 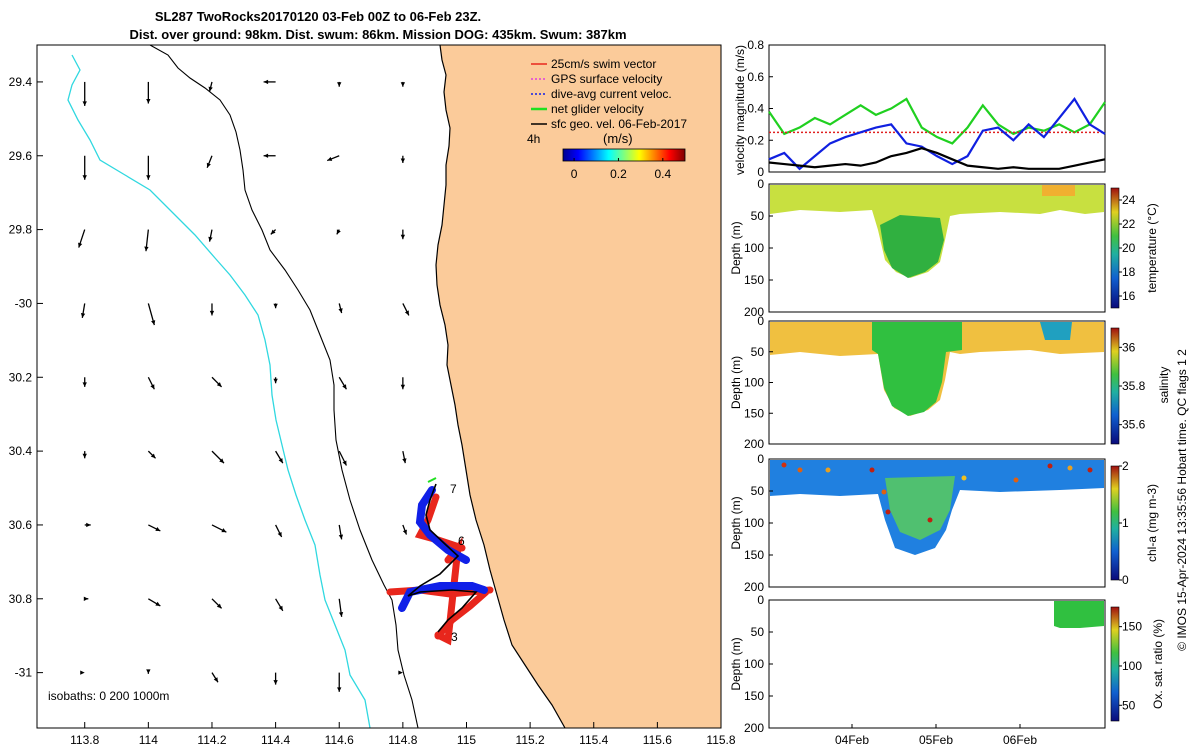 What do you see at coordinates (852, 740) in the screenshot?
I see `section-xtick-label: 04Feb` at bounding box center [852, 740].